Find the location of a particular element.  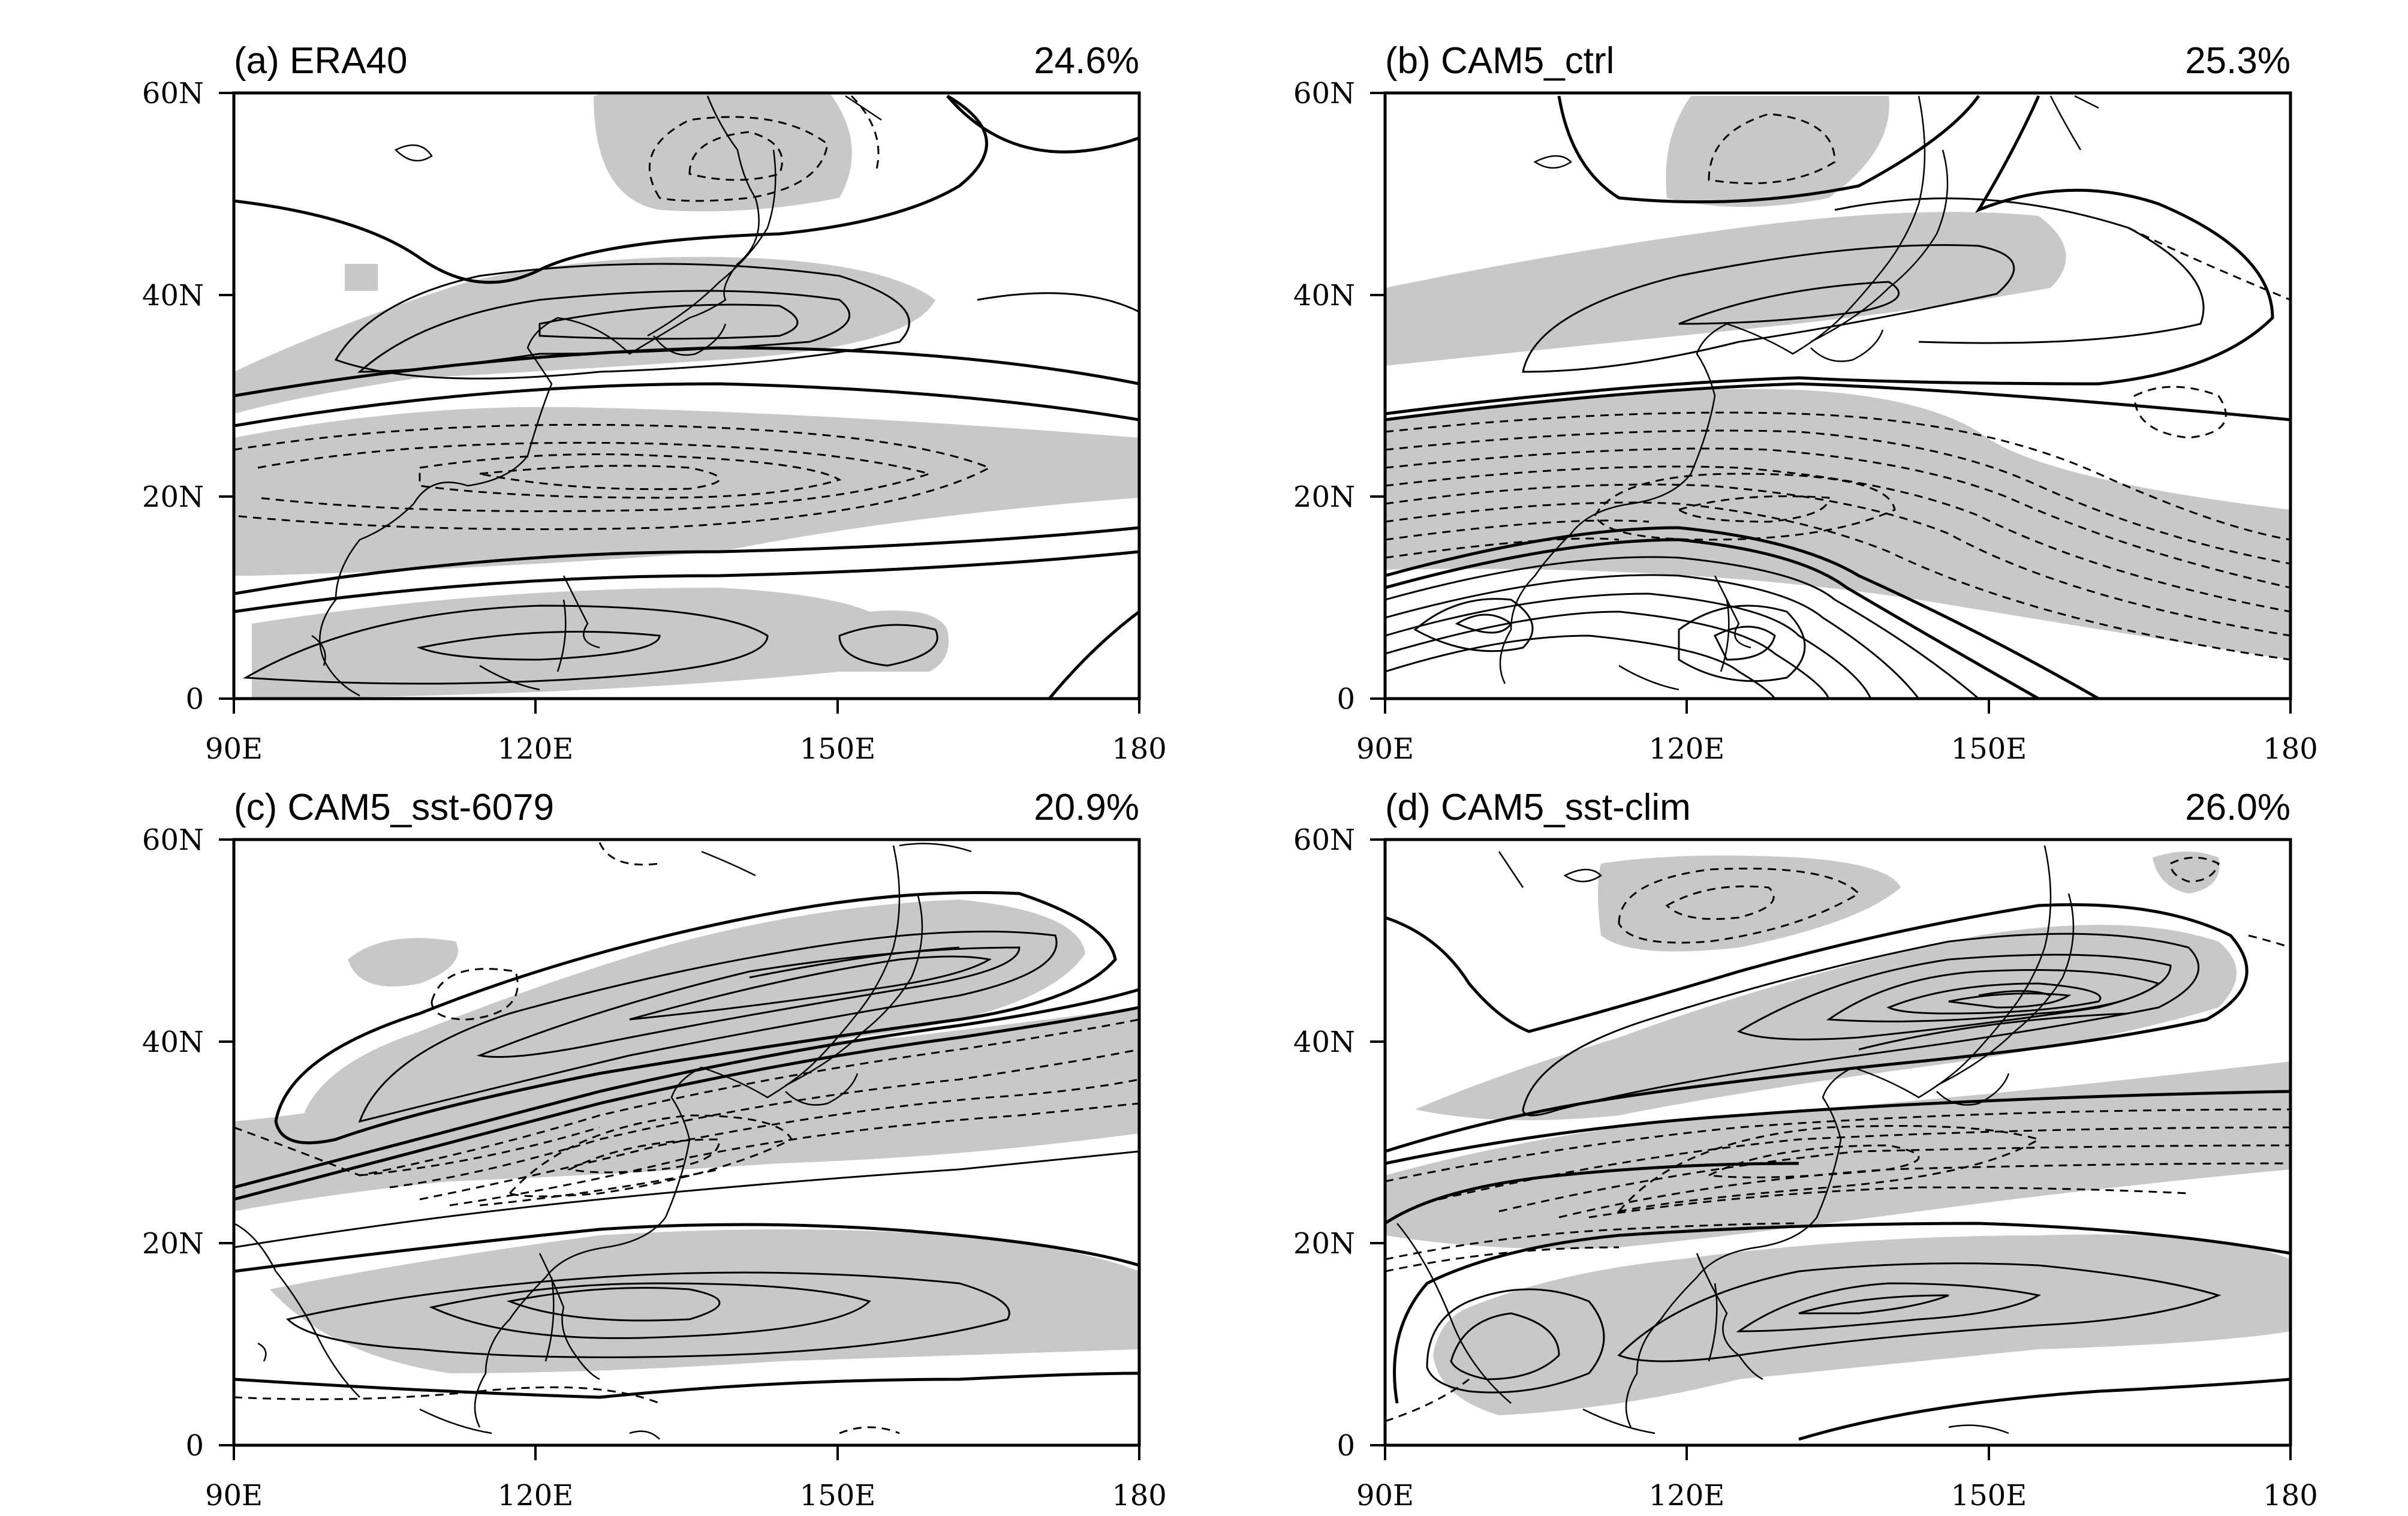

panel-d-map is located at coordinates (1838, 1143).